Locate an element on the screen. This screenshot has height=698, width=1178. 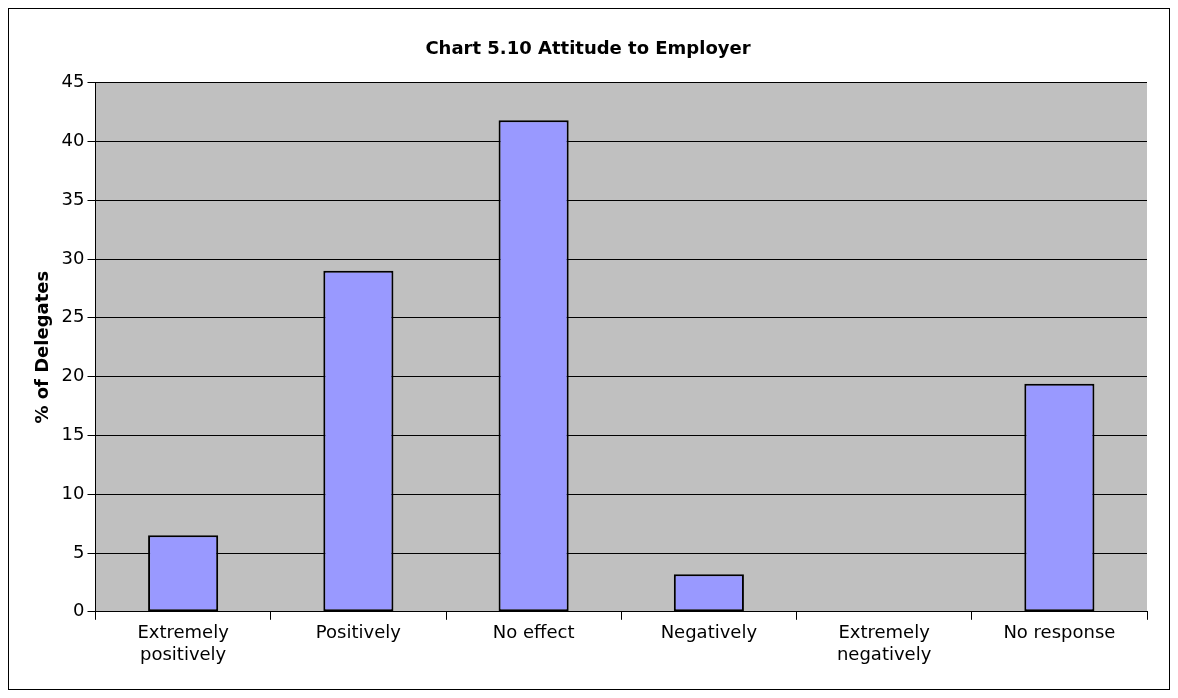
y-tick-label: 40 is located at coordinates (73, 140).